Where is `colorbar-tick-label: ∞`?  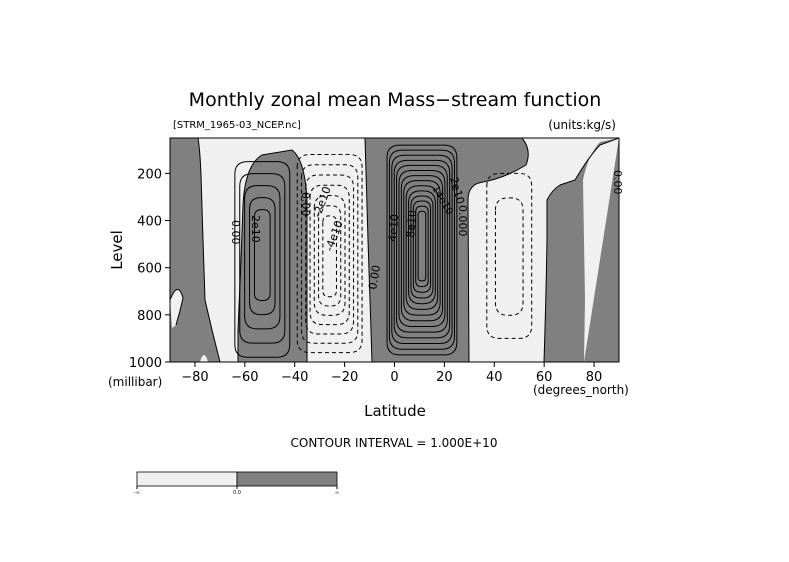
colorbar-tick-label: ∞ is located at coordinates (337, 493).